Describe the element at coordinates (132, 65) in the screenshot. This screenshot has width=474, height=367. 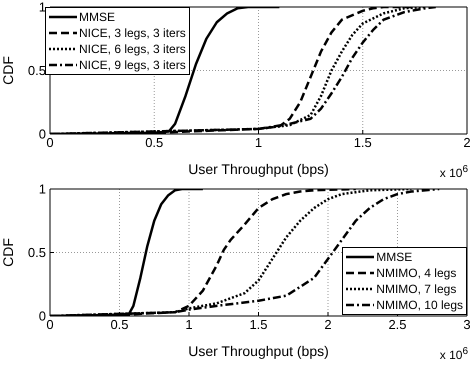
I see `legend-label: NICE, 9 legs, 3 iters` at that location.